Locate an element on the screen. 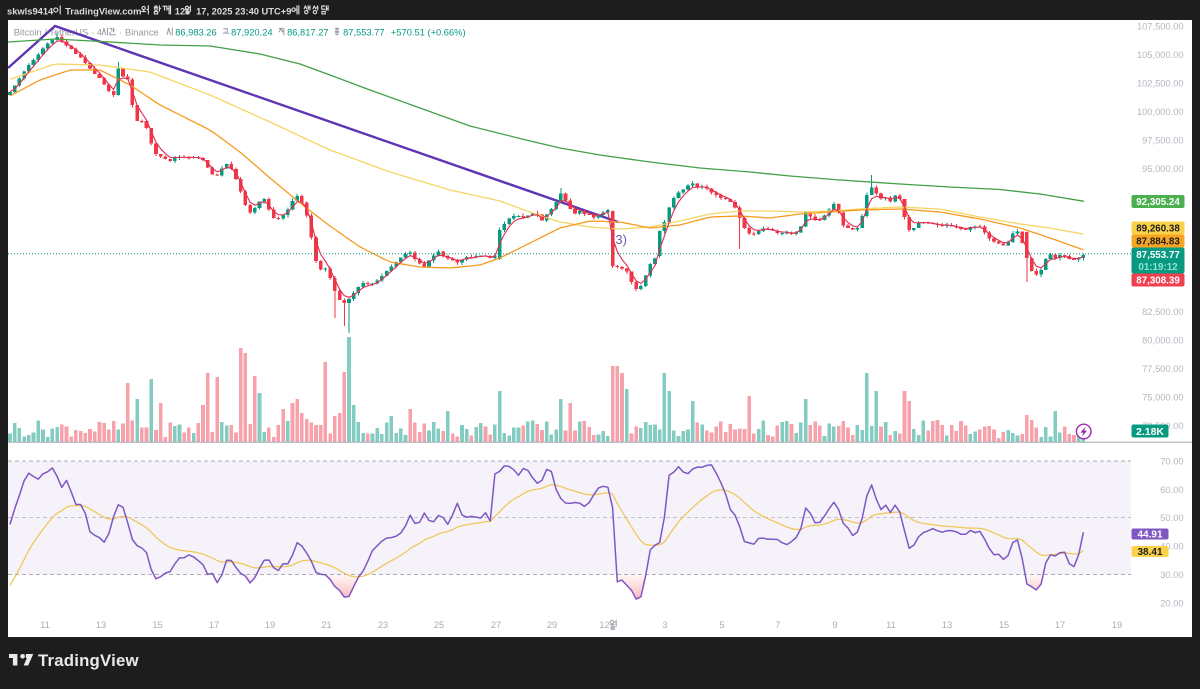  svg-text: TradingView is located at coordinates (88, 660).